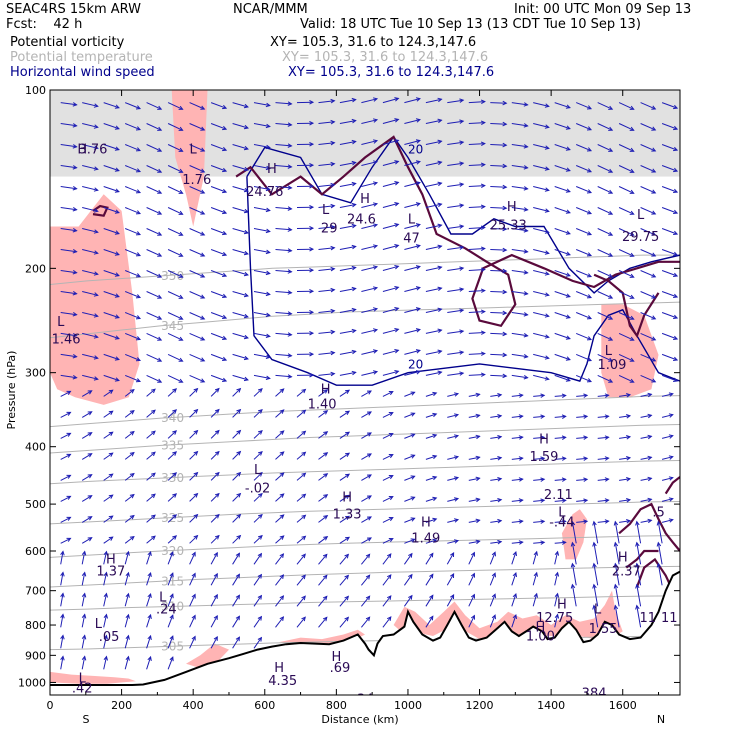  What do you see at coordinates (359, 719) in the screenshot?
I see `x-axis-title: Distance (km)` at bounding box center [359, 719].